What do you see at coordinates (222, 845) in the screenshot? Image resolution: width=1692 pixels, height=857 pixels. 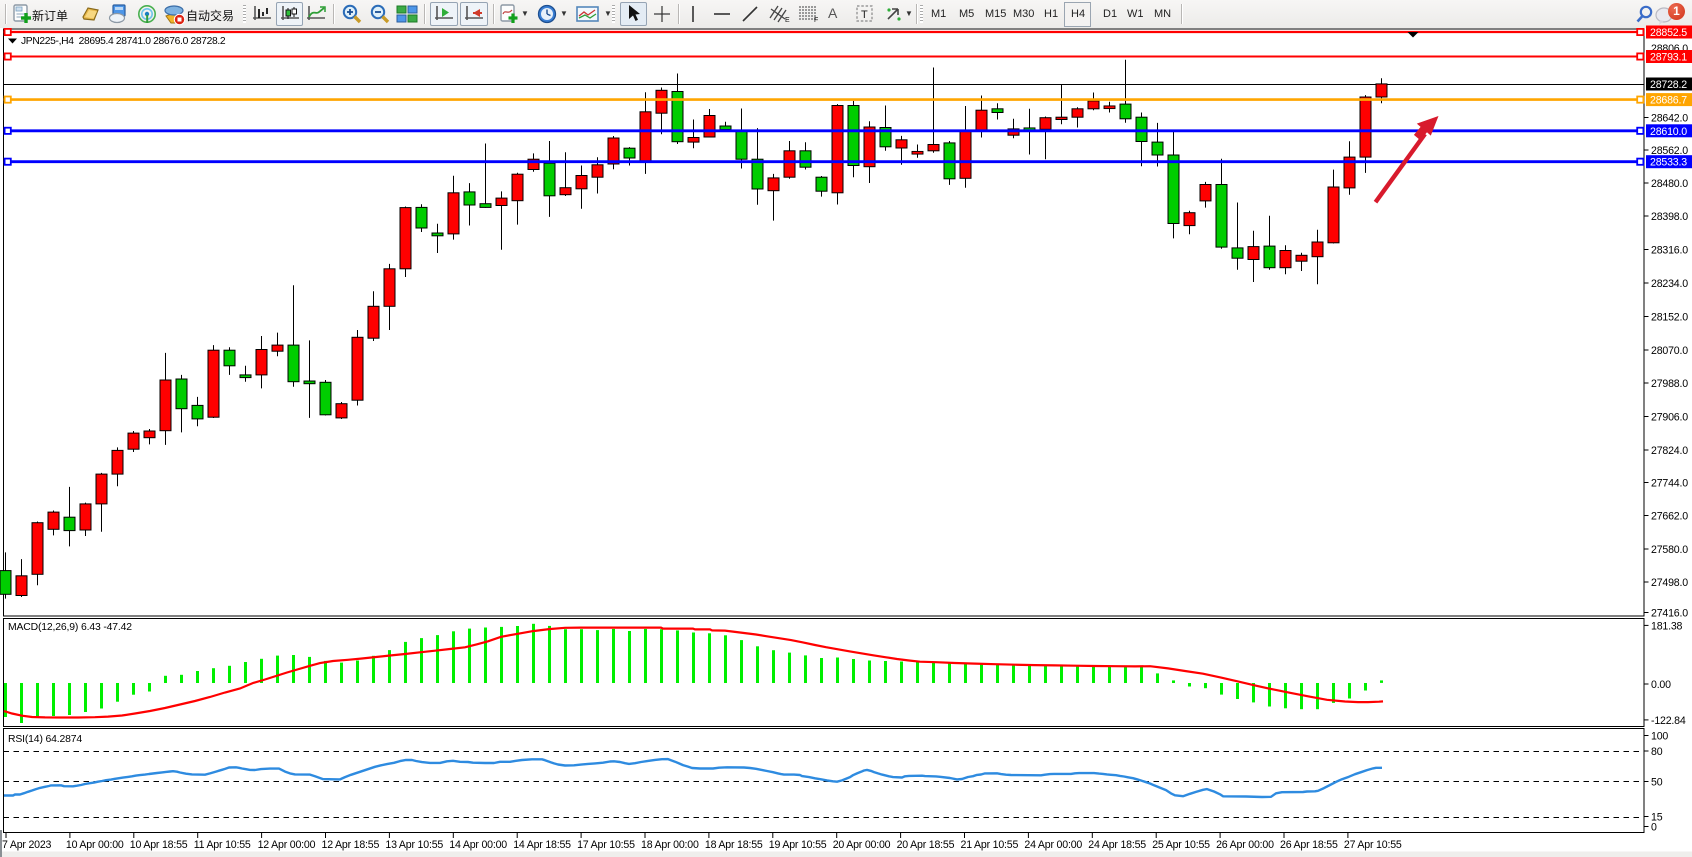 I see `svg-text: 11 Apr 10:55` at bounding box center [222, 845].